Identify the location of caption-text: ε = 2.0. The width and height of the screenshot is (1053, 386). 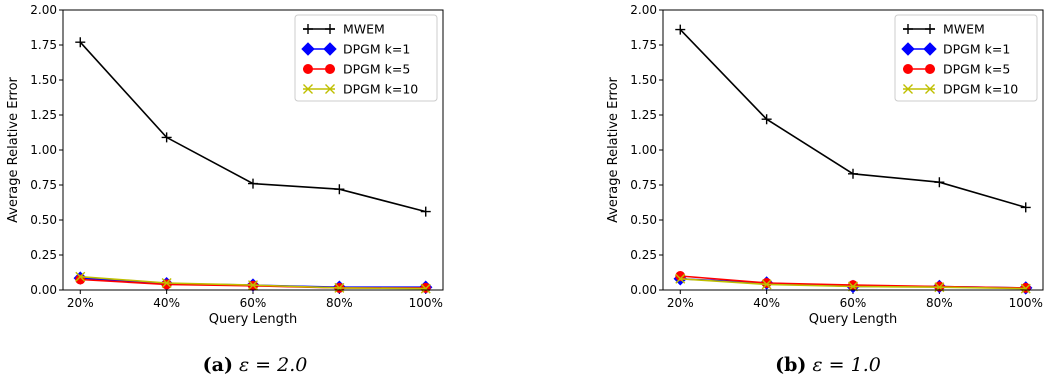
(273, 365).